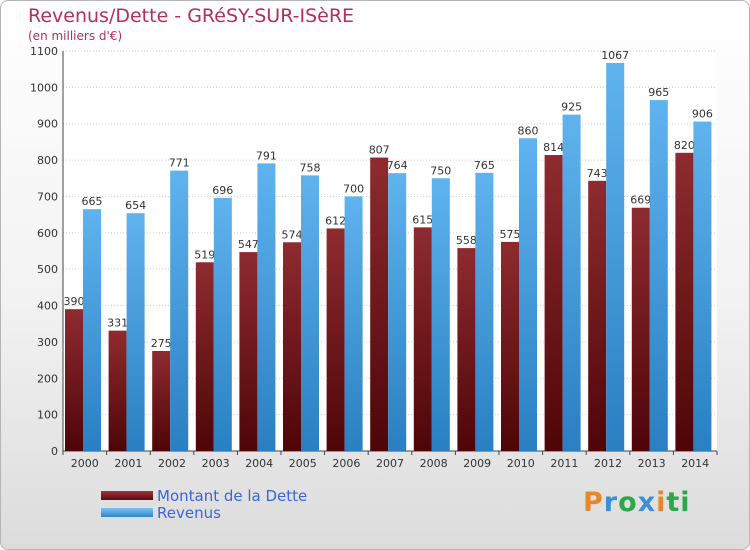  I want to click on data-label-revenus: 1067, so click(615, 55).